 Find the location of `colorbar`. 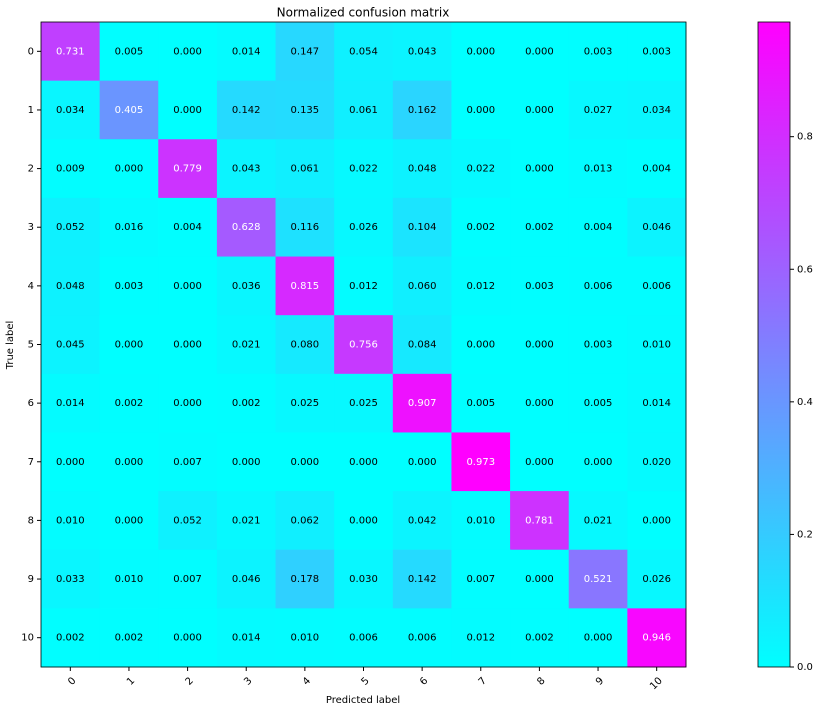

colorbar is located at coordinates (774, 344).